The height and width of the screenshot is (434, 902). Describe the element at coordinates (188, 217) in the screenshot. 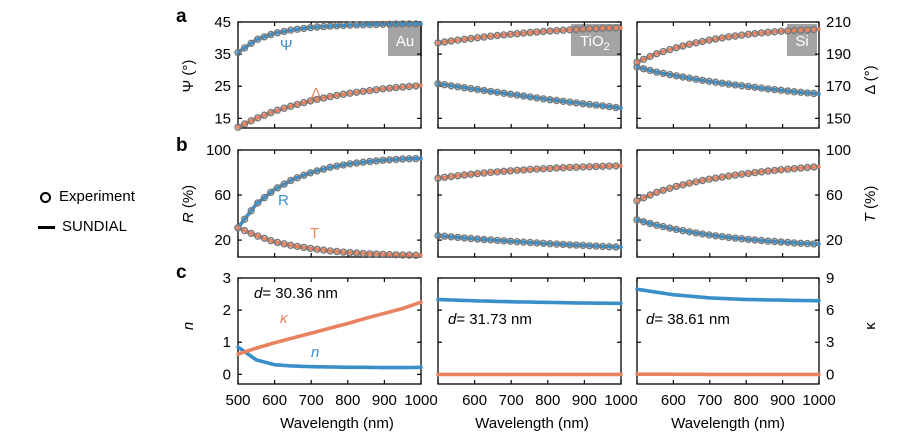

I see `r-axis-label-italic: R` at that location.